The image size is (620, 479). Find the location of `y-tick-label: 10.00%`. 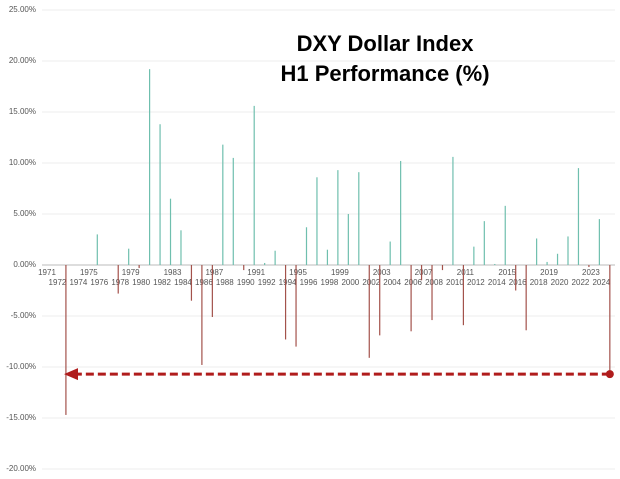

y-tick-label: 10.00% is located at coordinates (22, 162).